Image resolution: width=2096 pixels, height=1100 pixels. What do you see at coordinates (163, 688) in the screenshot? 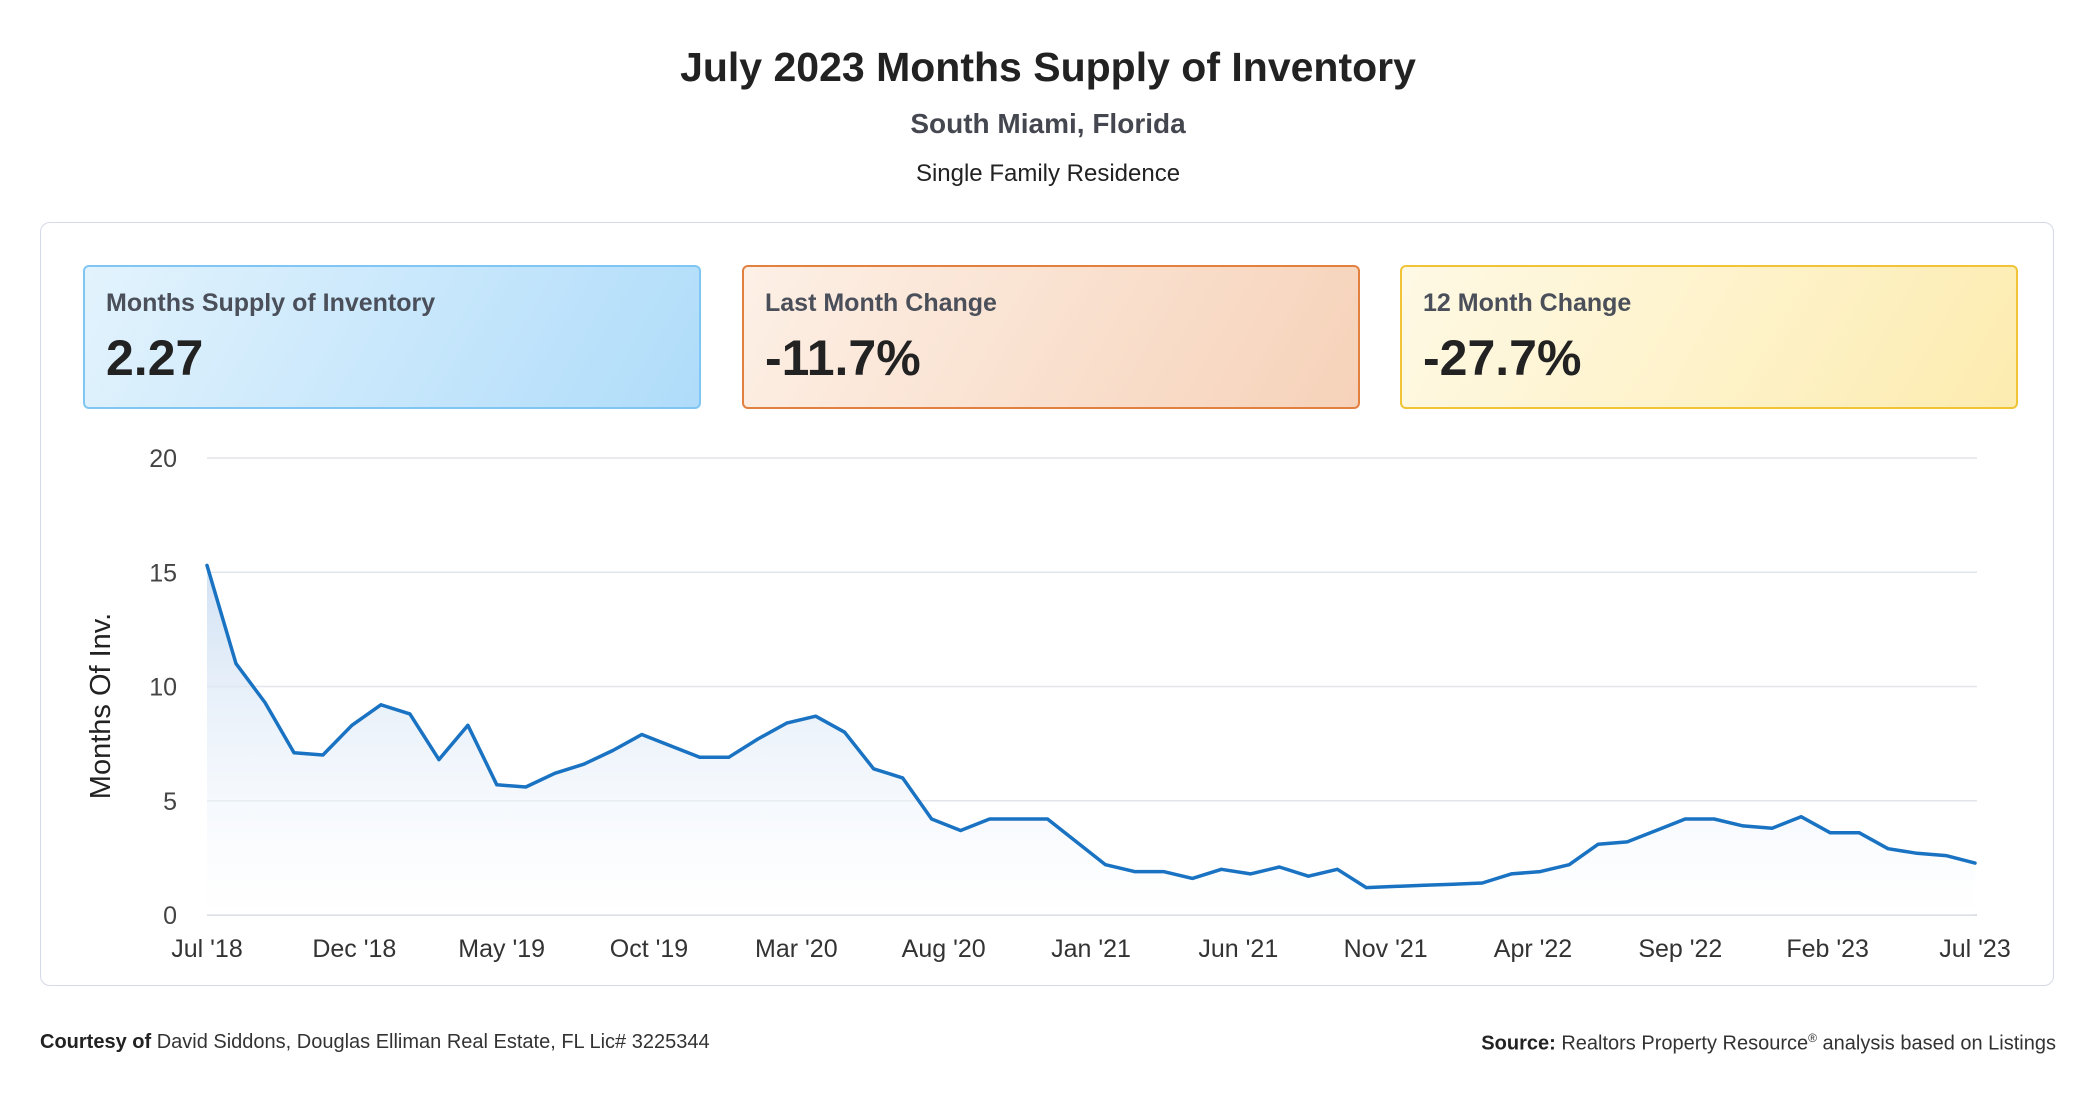
I see `y-tick-label: 10` at bounding box center [163, 688].